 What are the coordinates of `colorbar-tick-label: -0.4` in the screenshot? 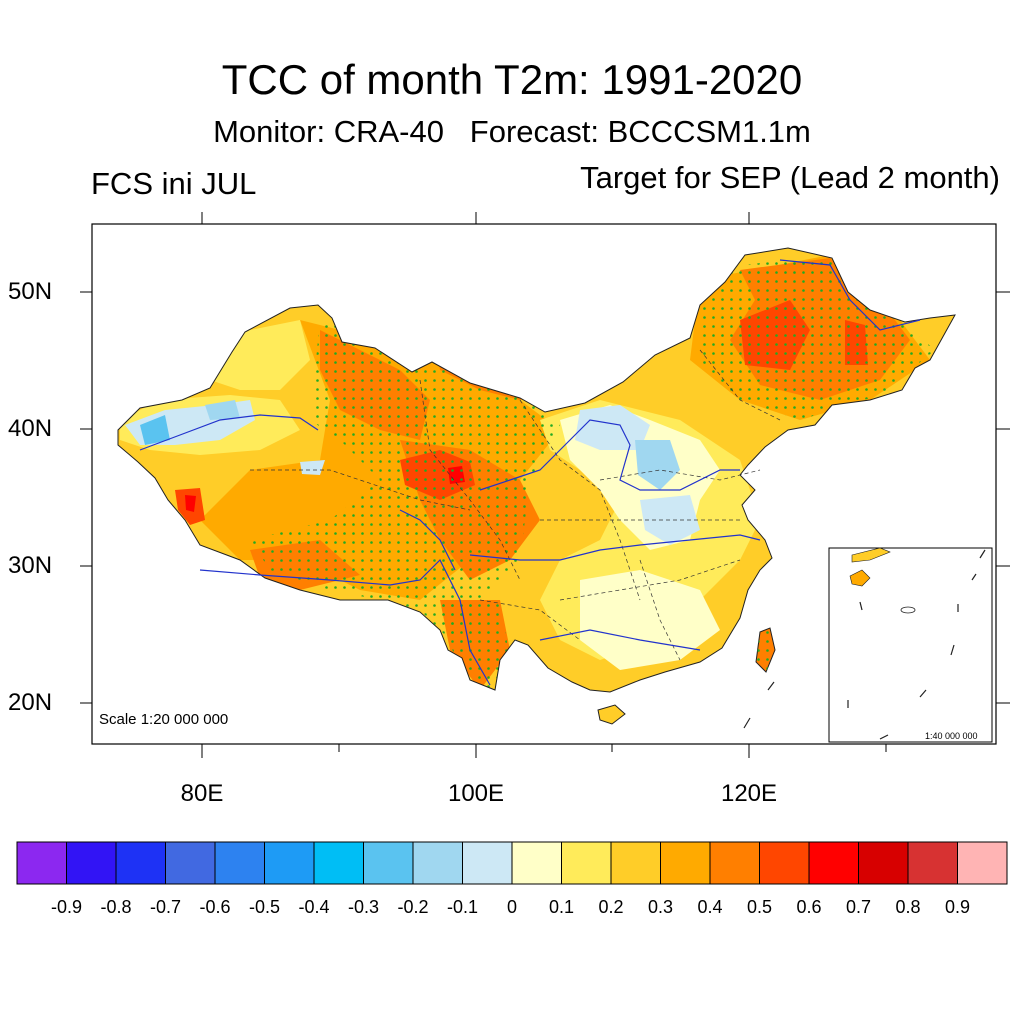 It's located at (314, 907).